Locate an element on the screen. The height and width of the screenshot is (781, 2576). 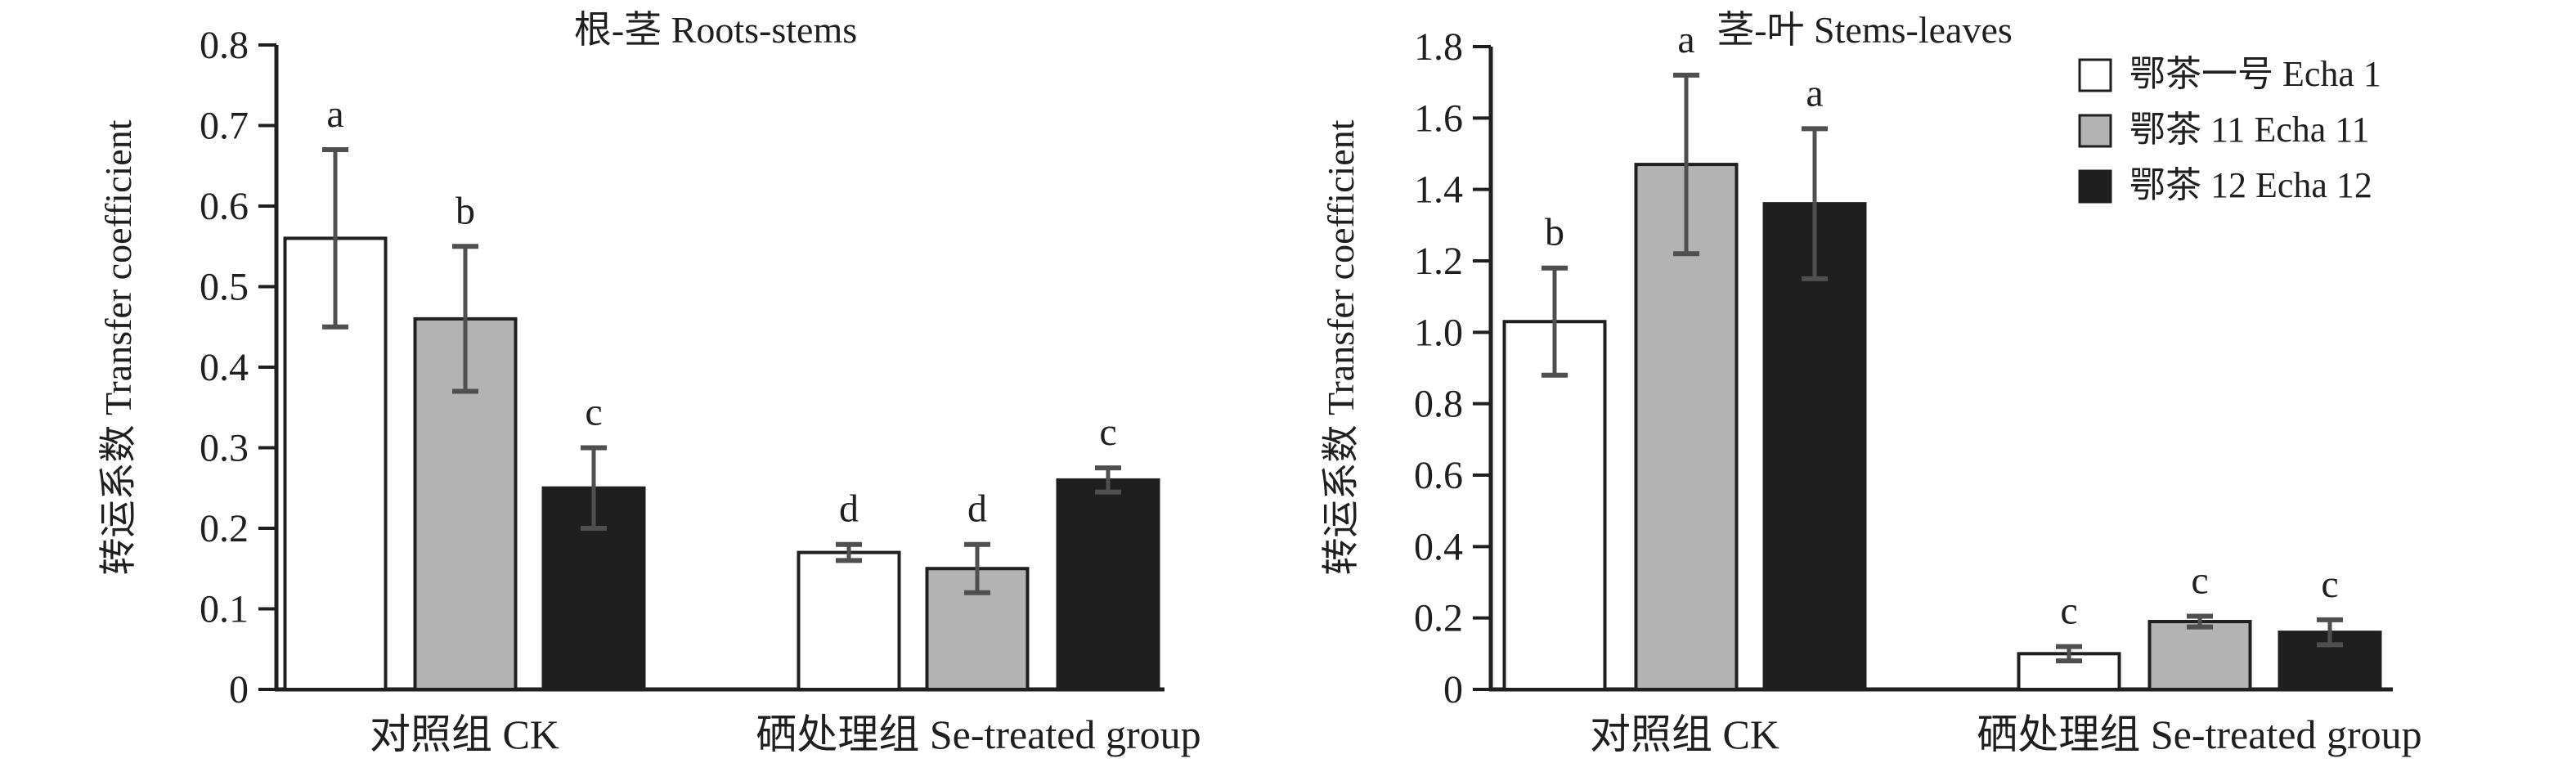
sig-letter-echa1-se: c is located at coordinates (2068, 612).